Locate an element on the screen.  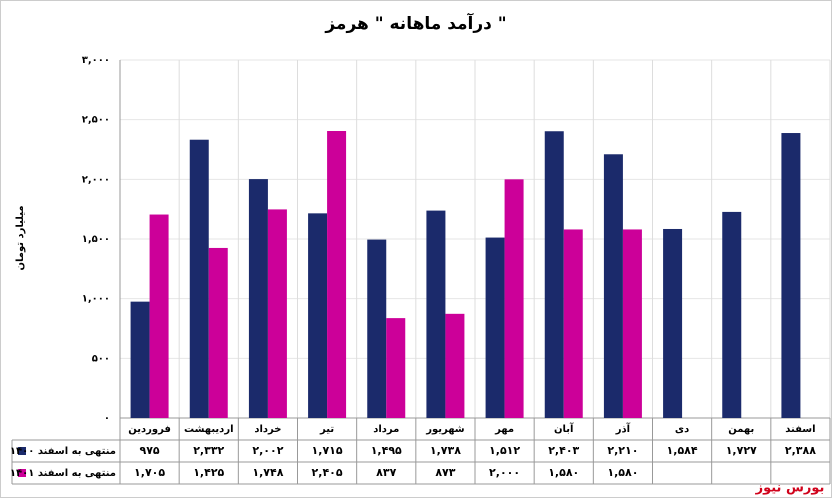
x-tick-label: اردیبهشت is located at coordinates (209, 429).